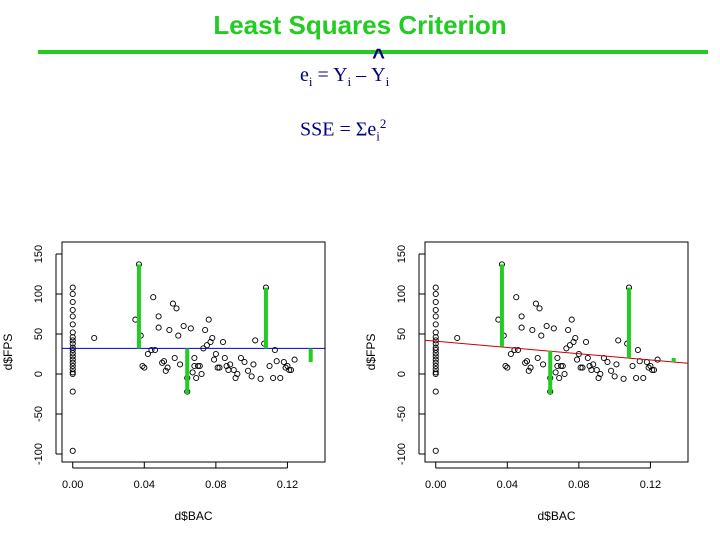  What do you see at coordinates (378, 65) in the screenshot?
I see `yhat-symbol: ^ Y` at bounding box center [378, 65].